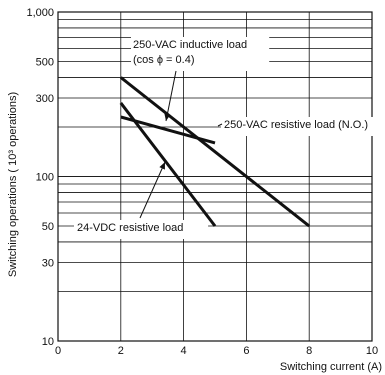 Image resolution: width=385 pixels, height=375 pixels. What do you see at coordinates (168, 164) in the screenshot?
I see `series-line-dc` at bounding box center [168, 164].